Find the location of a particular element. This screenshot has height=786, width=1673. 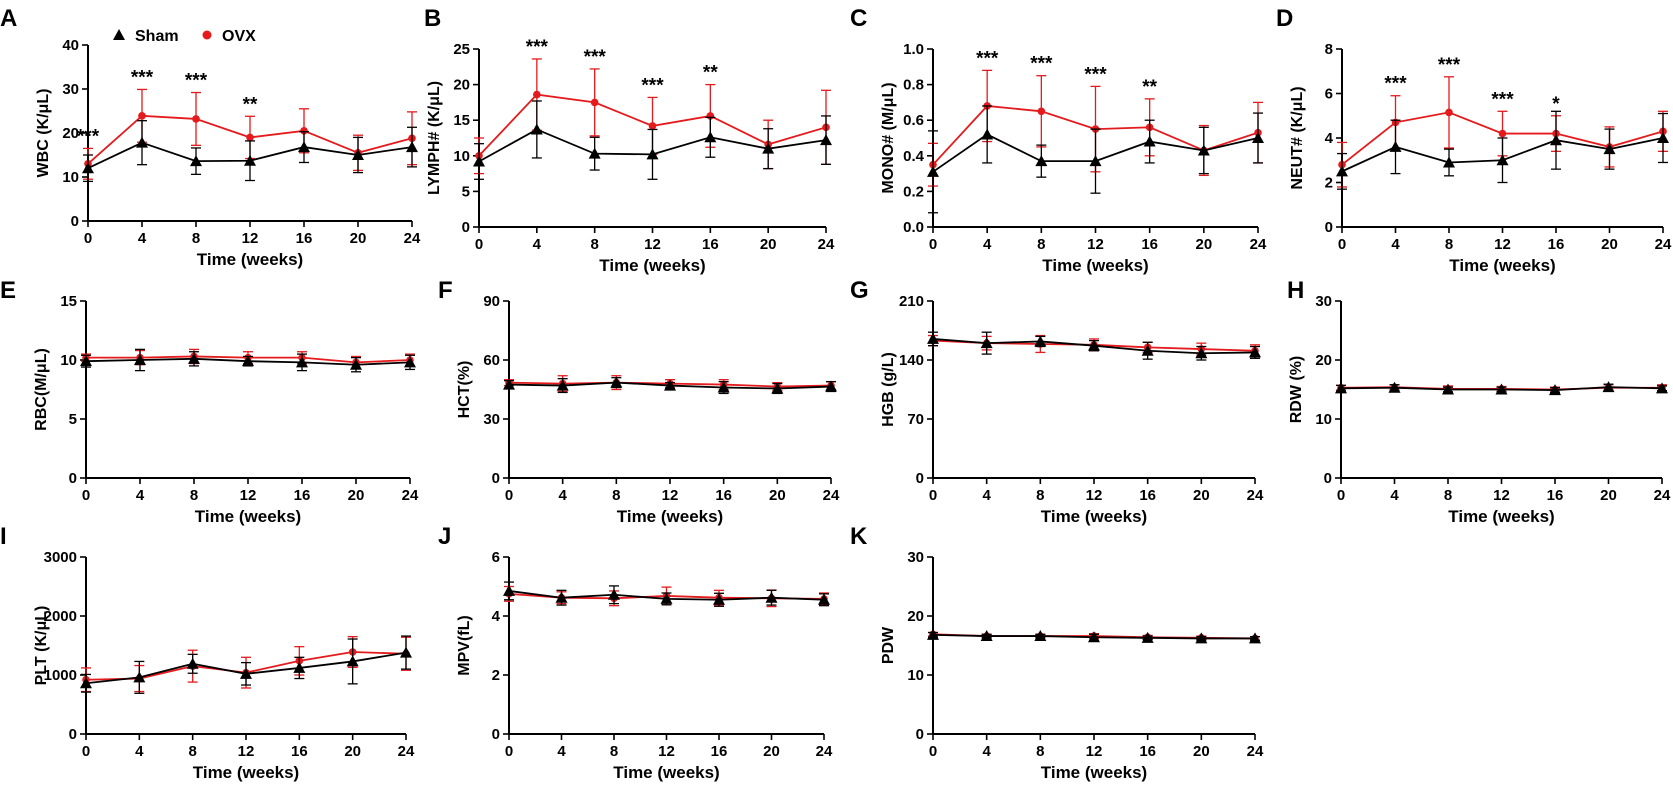

significance-label: ** is located at coordinates (250, 104).